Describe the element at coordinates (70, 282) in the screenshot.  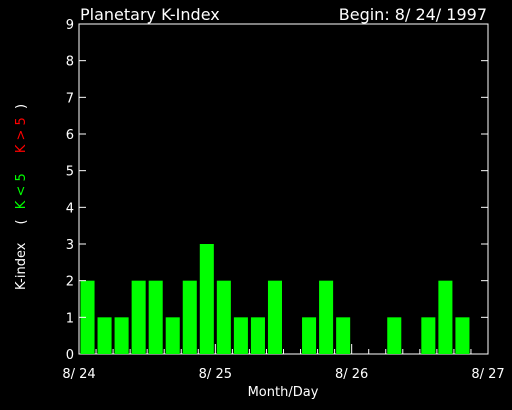
I see `y-tick-label: 2` at that location.